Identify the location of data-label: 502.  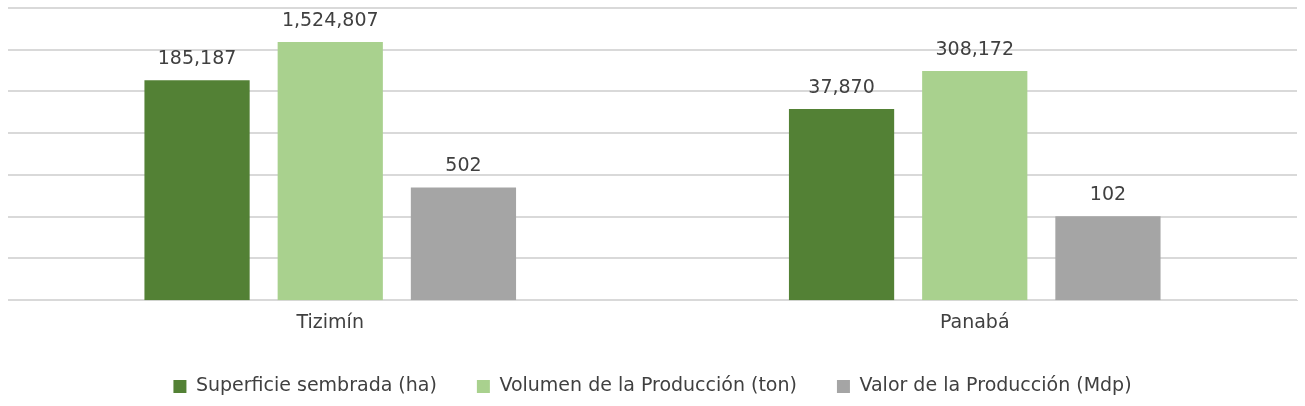
(463, 163).